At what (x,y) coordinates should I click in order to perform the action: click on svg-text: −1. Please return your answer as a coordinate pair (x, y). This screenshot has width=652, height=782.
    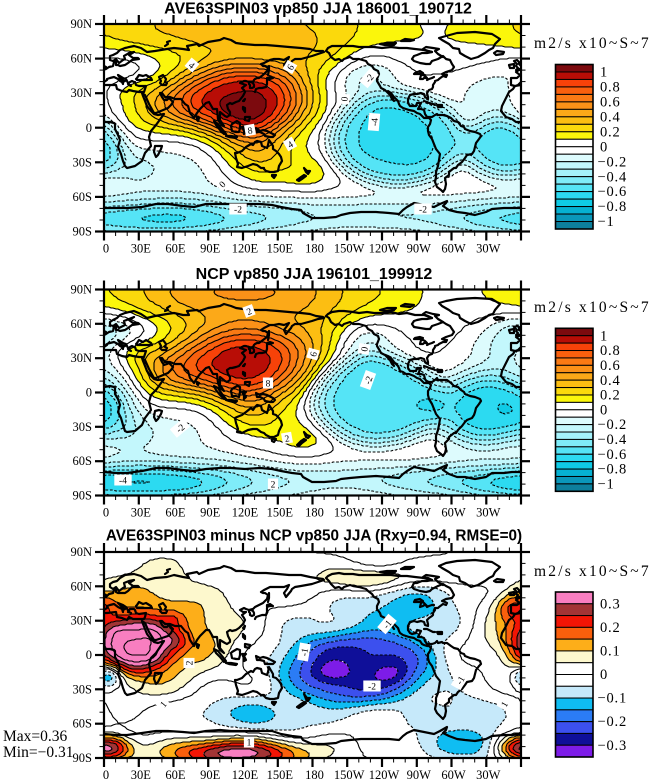
    Looking at the image, I should click on (606, 222).